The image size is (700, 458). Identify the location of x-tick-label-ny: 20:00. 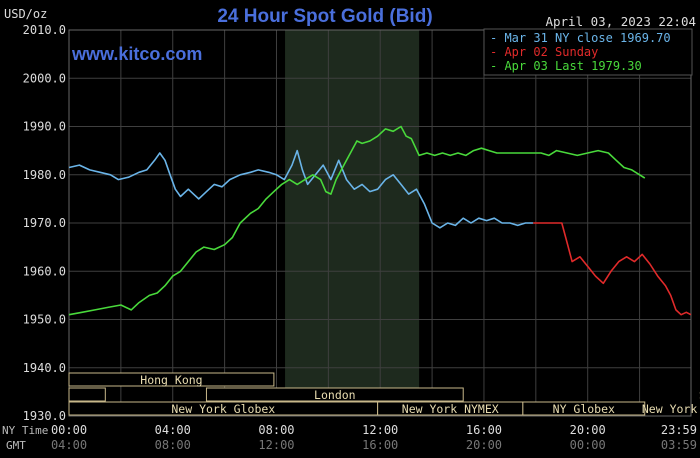
(588, 430).